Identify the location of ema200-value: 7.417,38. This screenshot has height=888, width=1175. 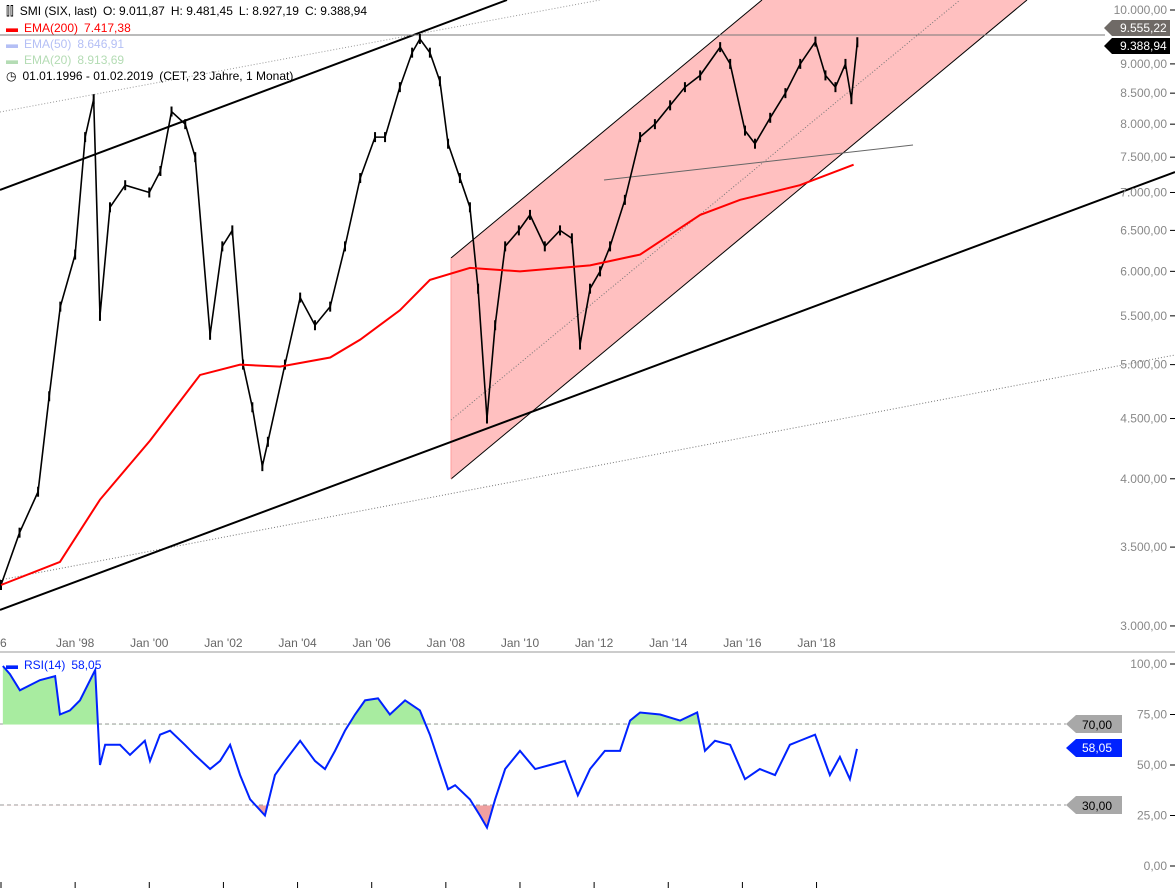
(107, 28).